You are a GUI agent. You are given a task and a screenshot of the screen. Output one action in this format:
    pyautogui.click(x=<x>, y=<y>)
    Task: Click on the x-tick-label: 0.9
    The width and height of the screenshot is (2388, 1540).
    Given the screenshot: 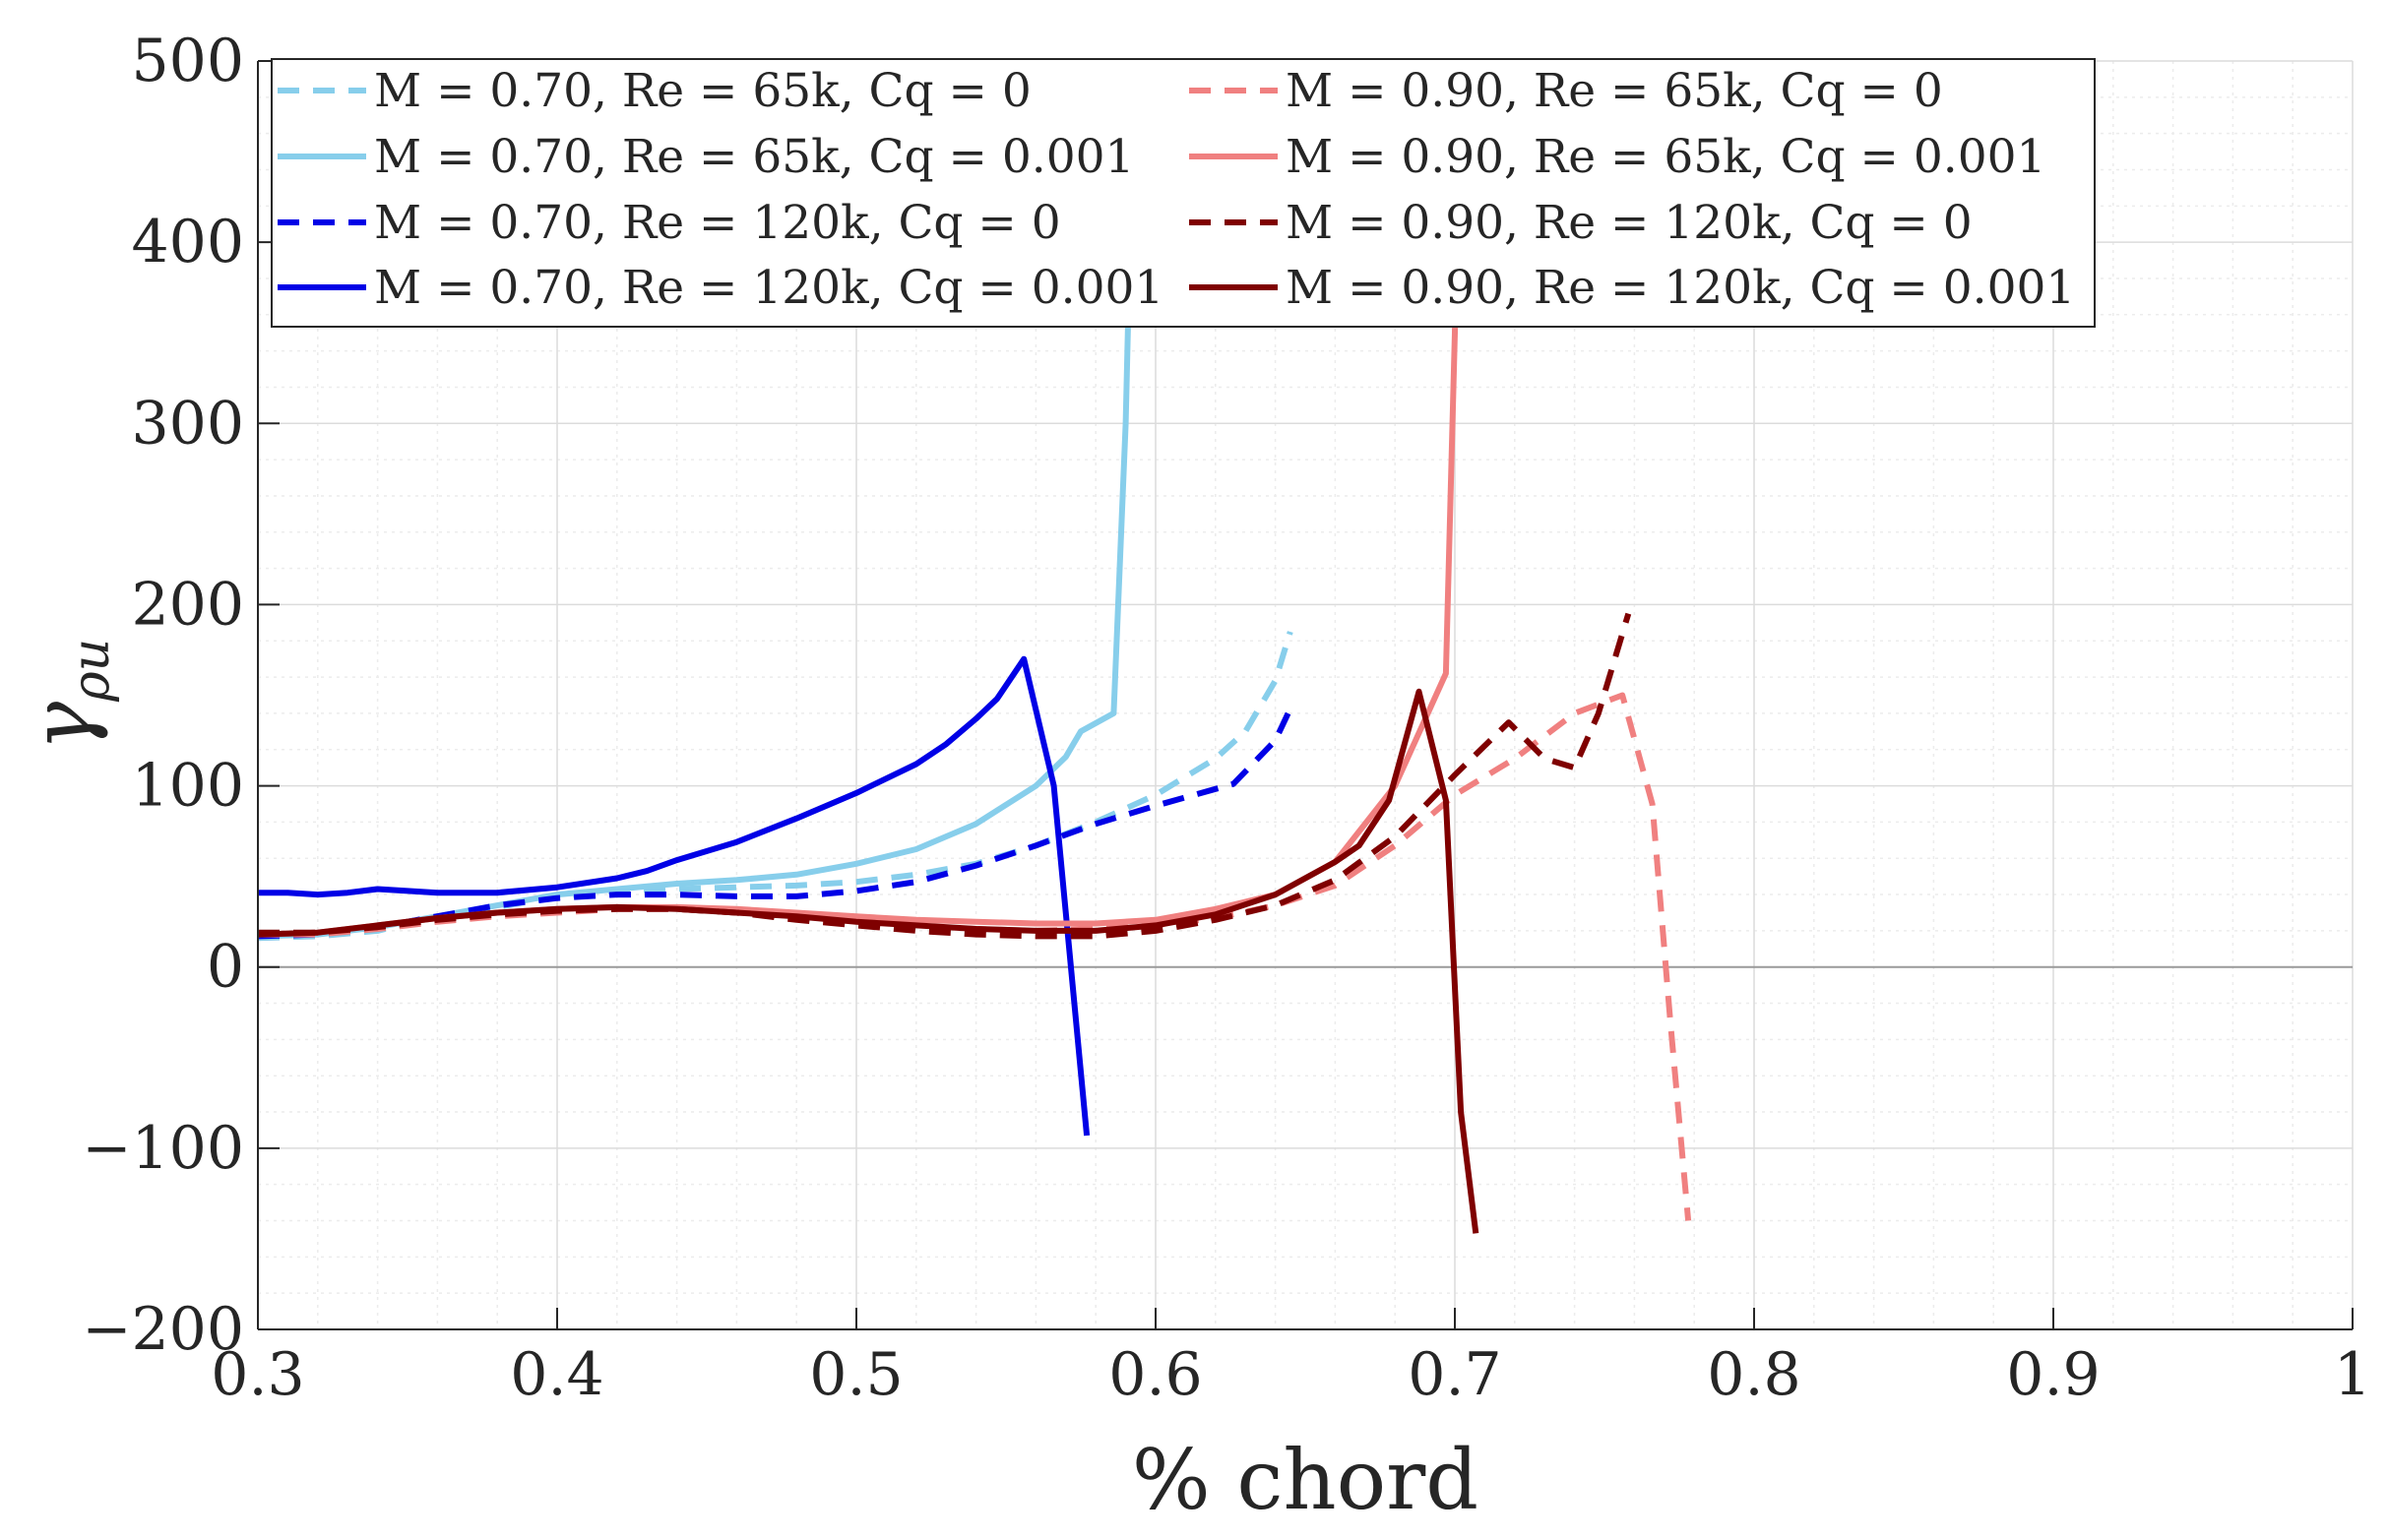 What is the action you would take?
    pyautogui.click(x=2053, y=1374)
    